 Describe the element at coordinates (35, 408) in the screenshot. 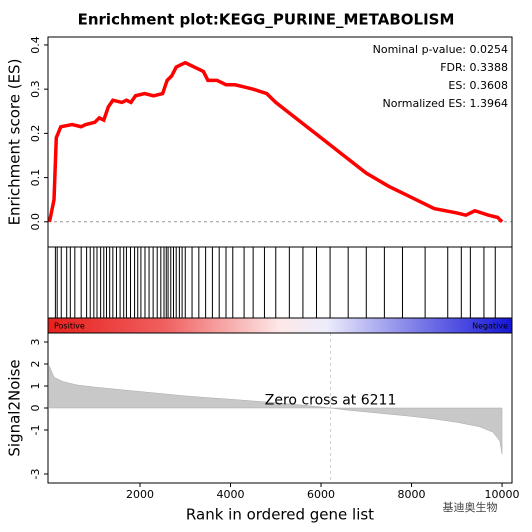

I see `y-tick-label: 0` at that location.